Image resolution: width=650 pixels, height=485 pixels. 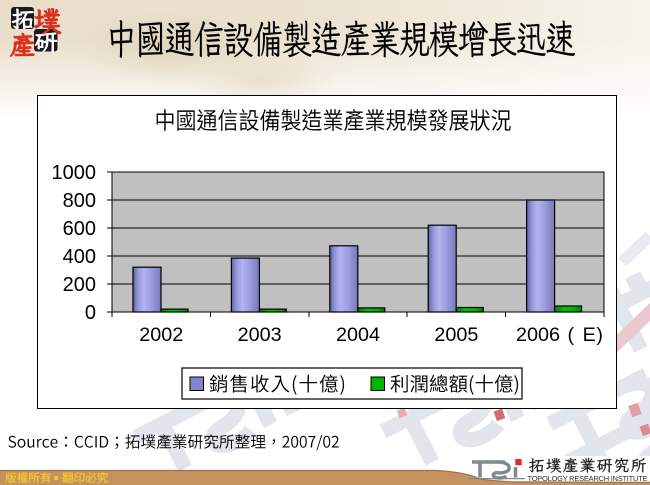 What do you see at coordinates (79, 201) in the screenshot?
I see `svg-text: 800` at bounding box center [79, 201].